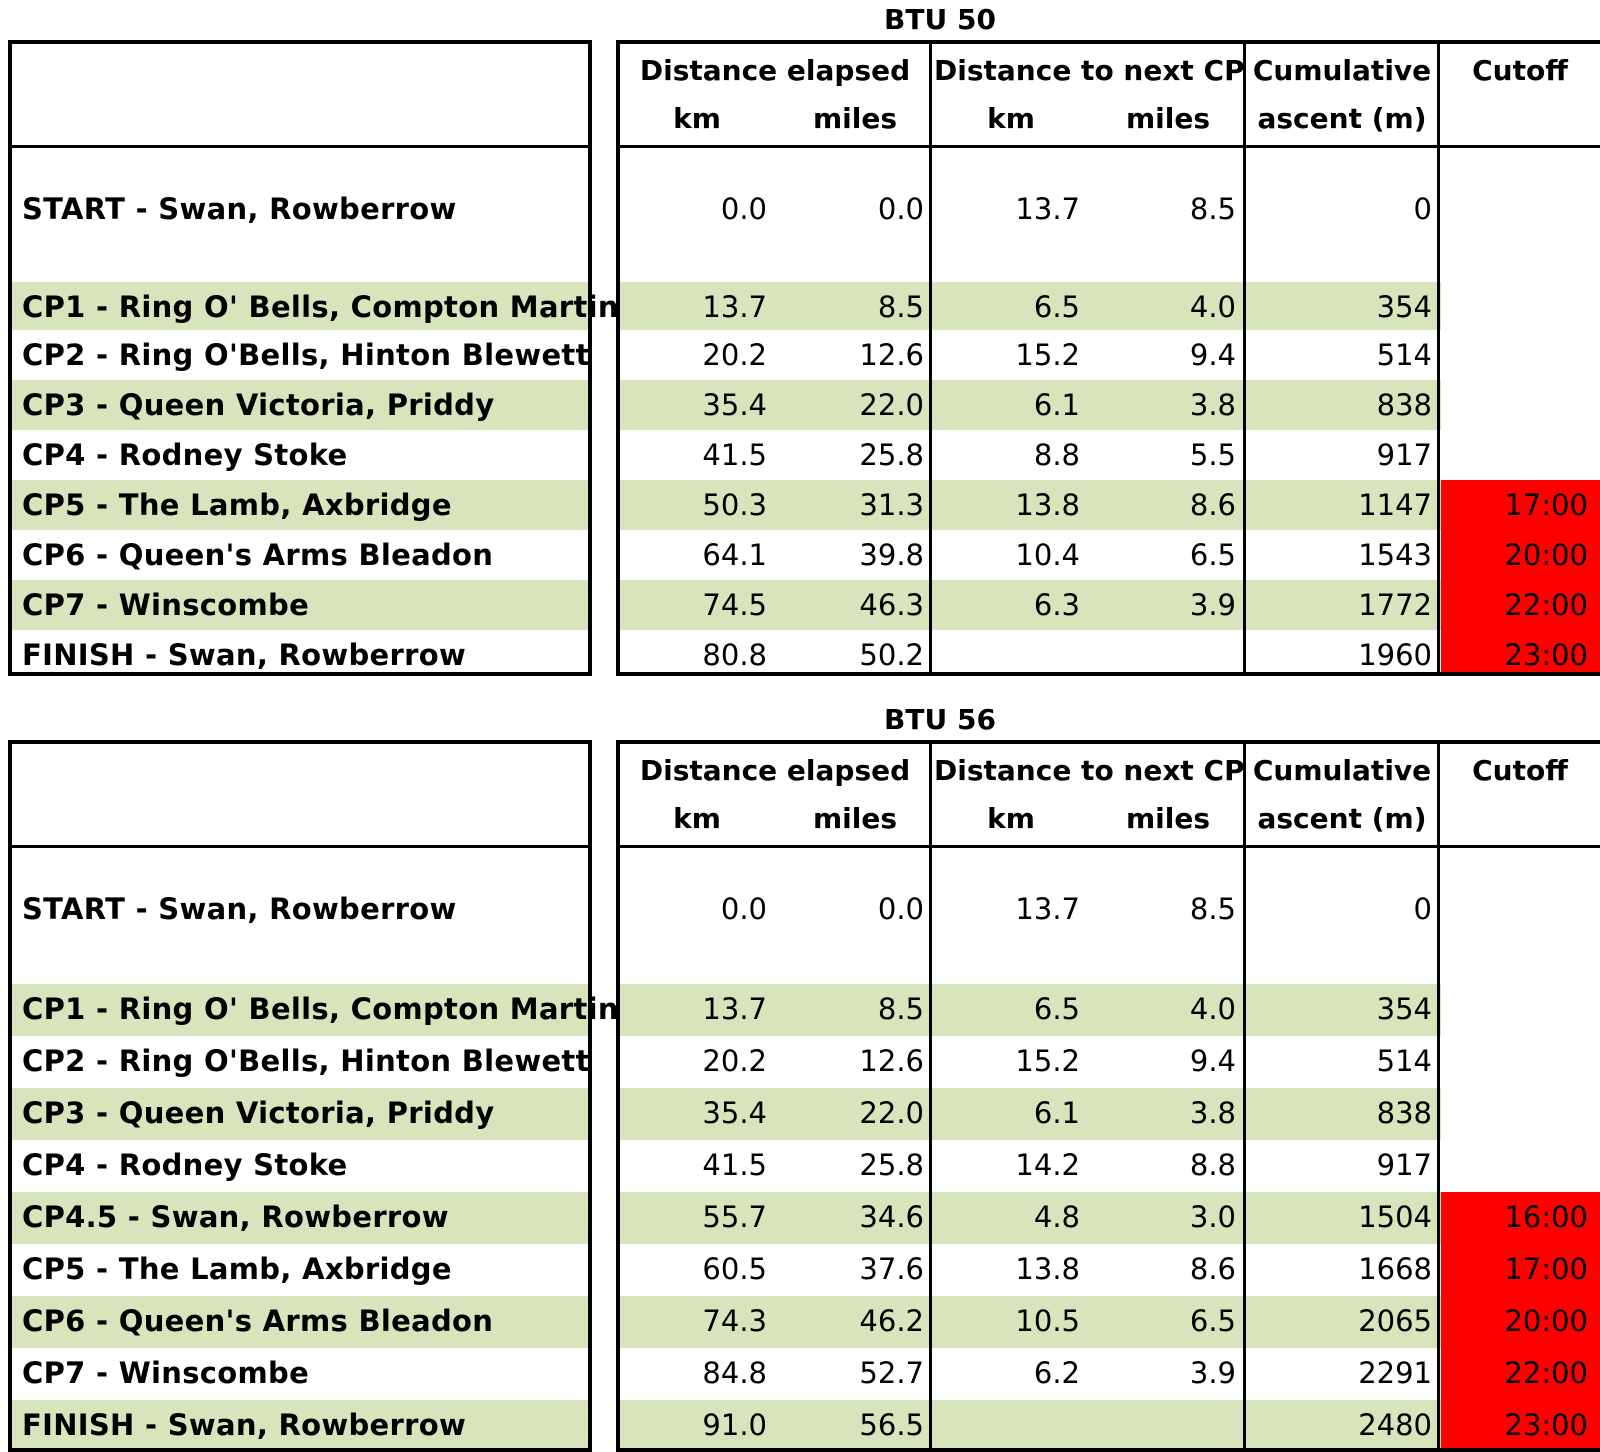  I want to click on next-miles: 3.0, so click(1212, 1217).